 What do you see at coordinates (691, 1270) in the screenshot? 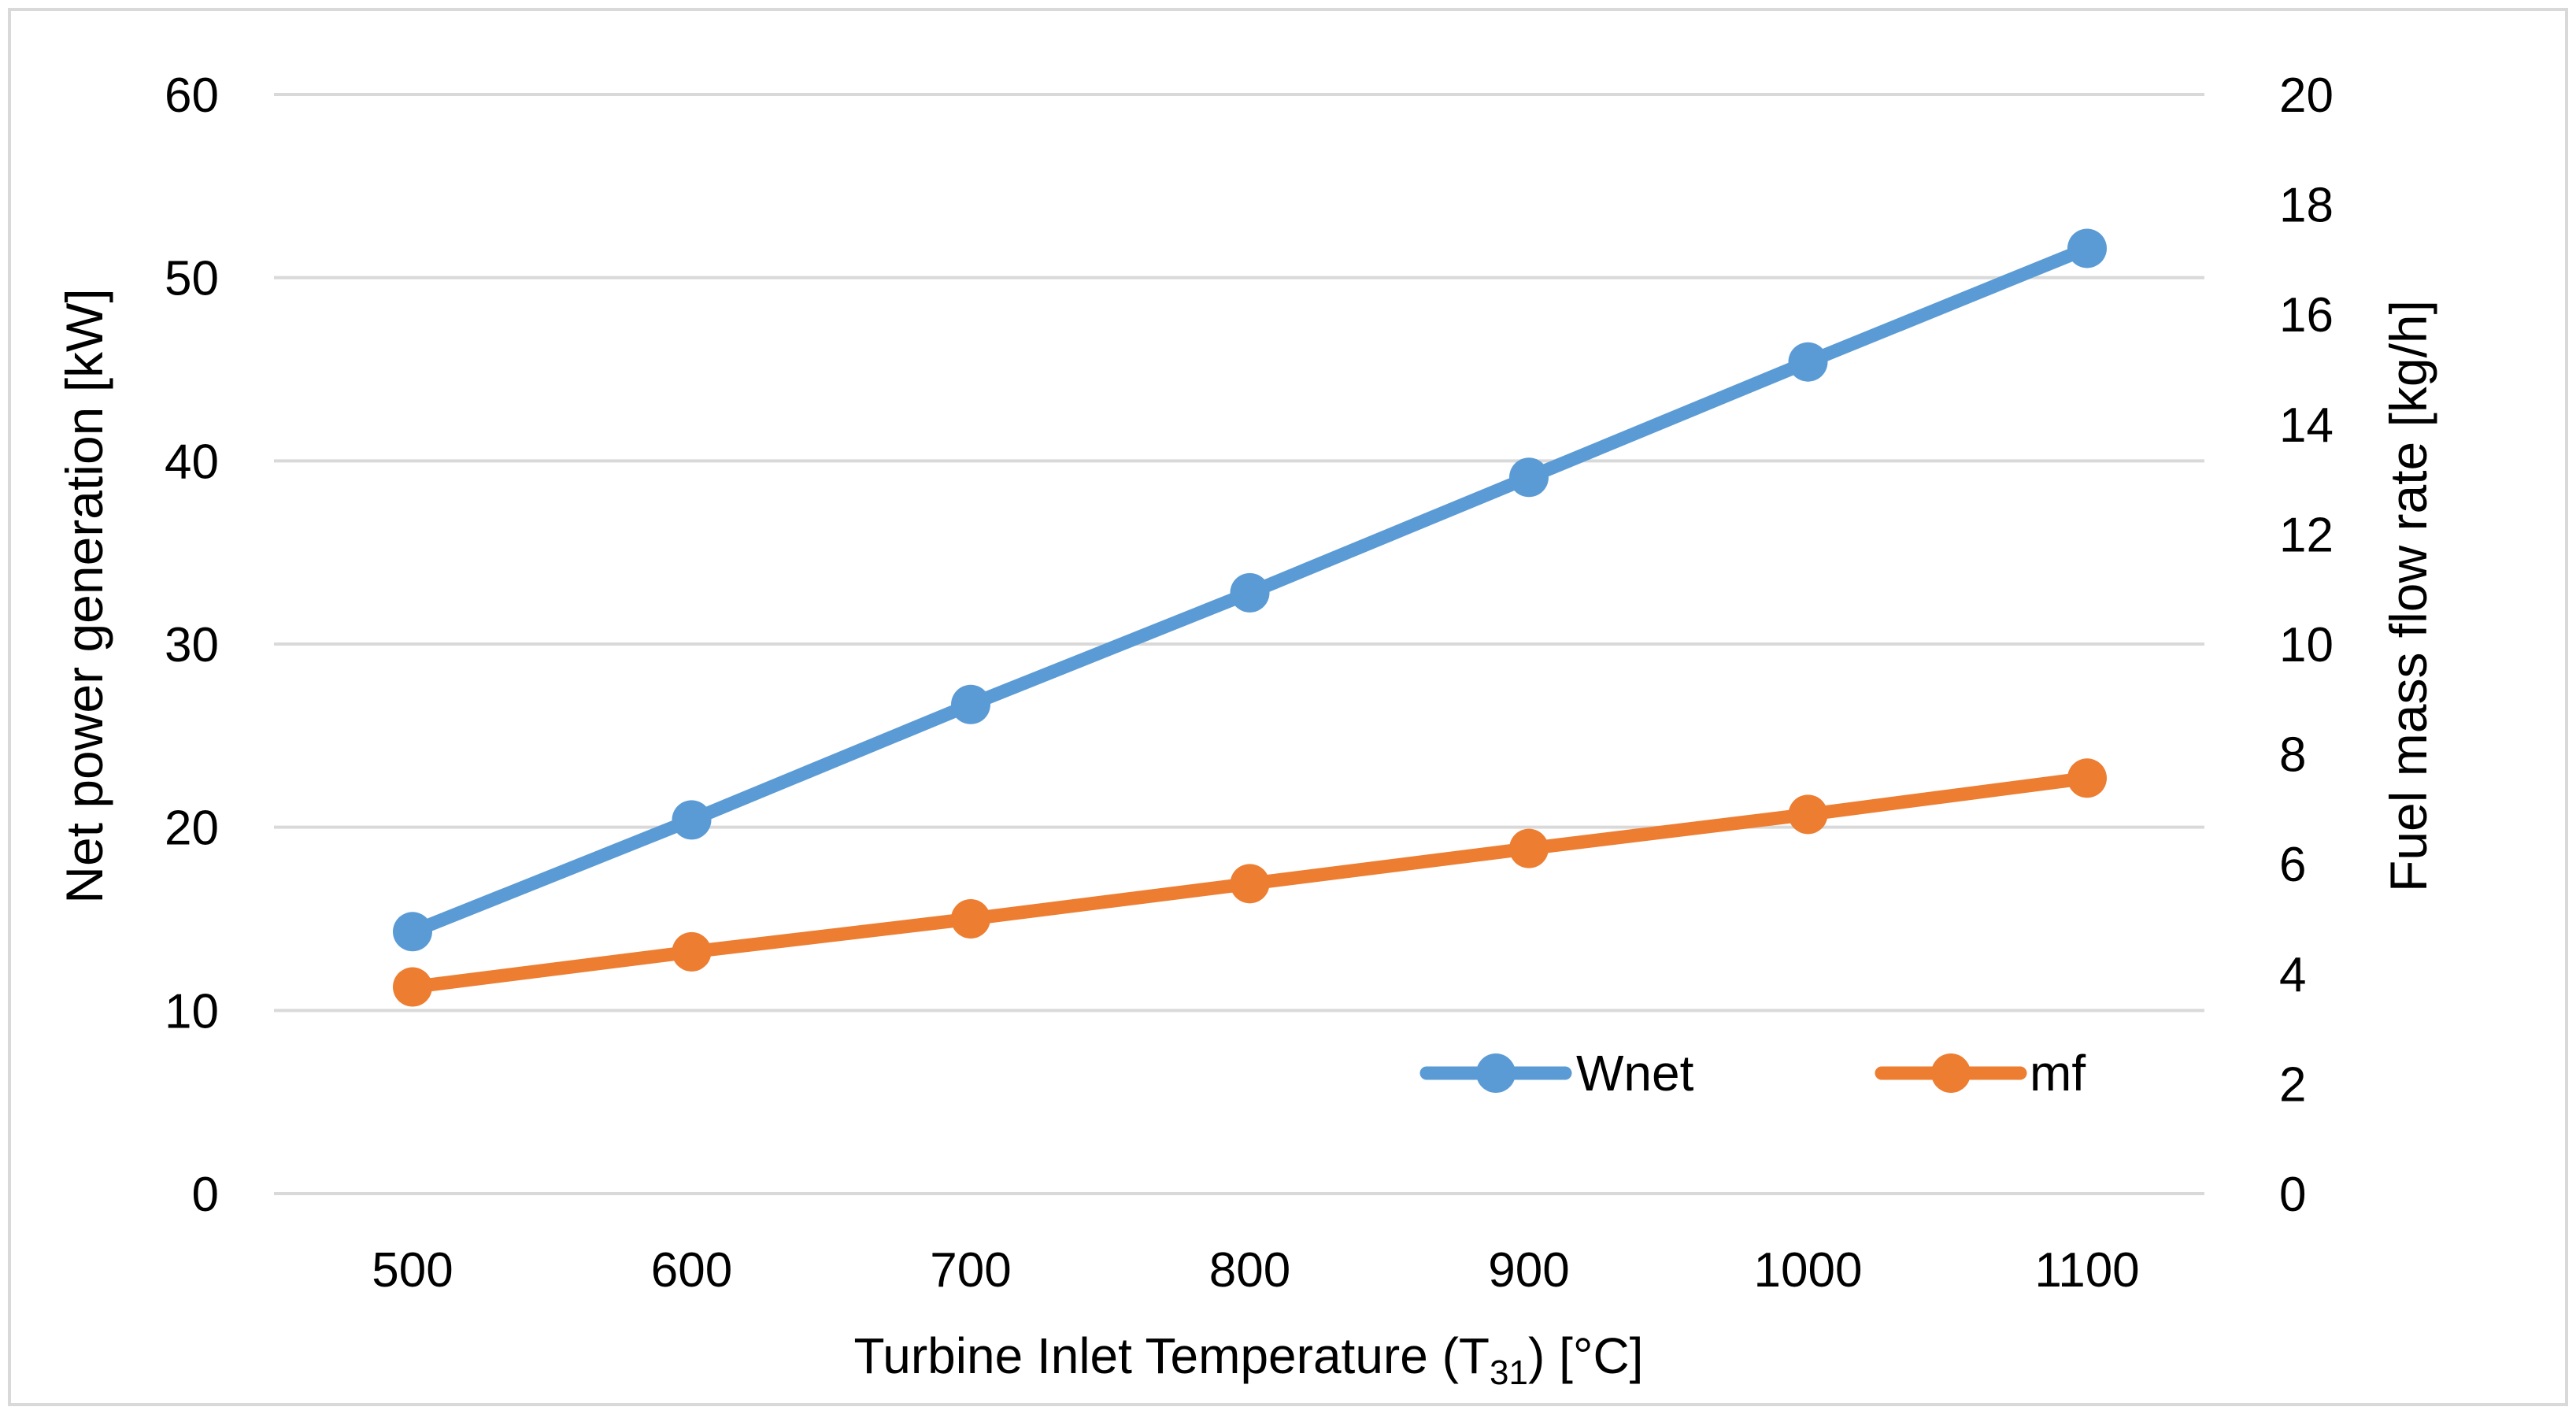
I see `x-tick-label: 600` at bounding box center [691, 1270].